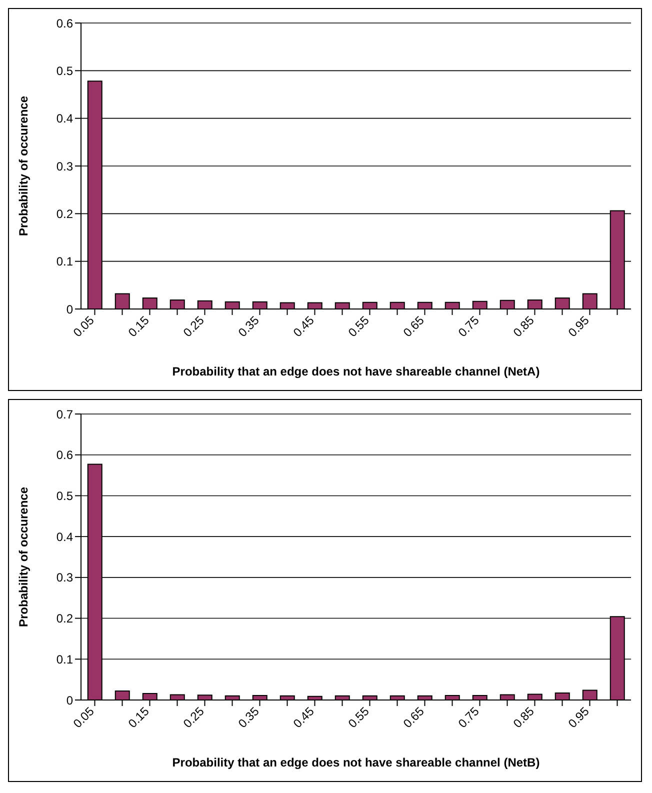 This screenshot has height=793, width=652. I want to click on y-tick-label: 0.7, so click(65, 414).